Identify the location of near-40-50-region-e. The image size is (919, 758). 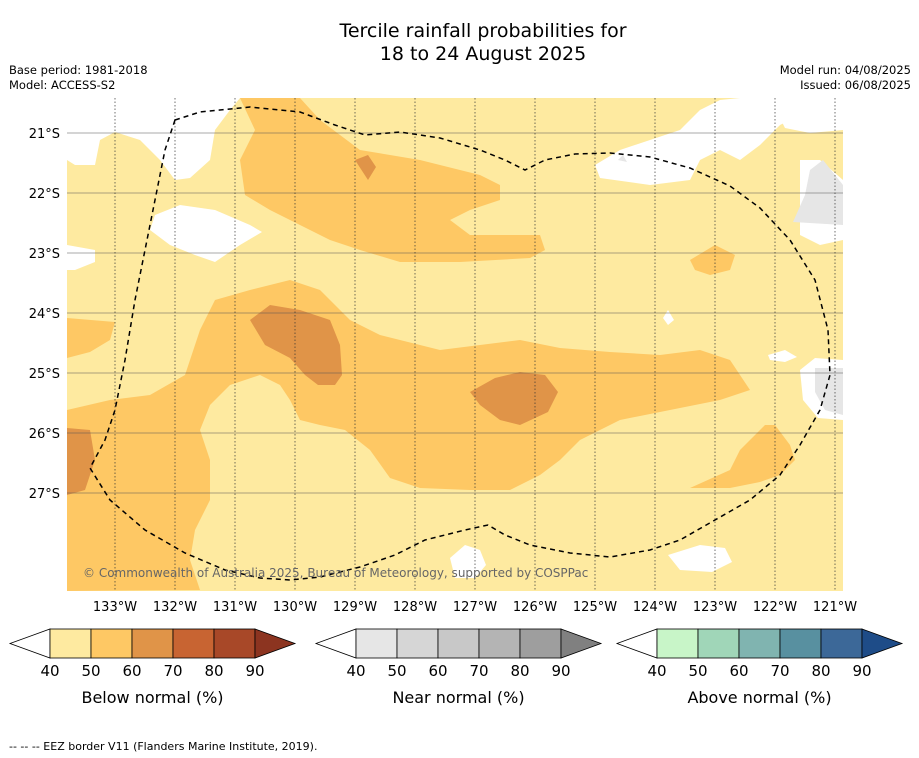
(818, 192).